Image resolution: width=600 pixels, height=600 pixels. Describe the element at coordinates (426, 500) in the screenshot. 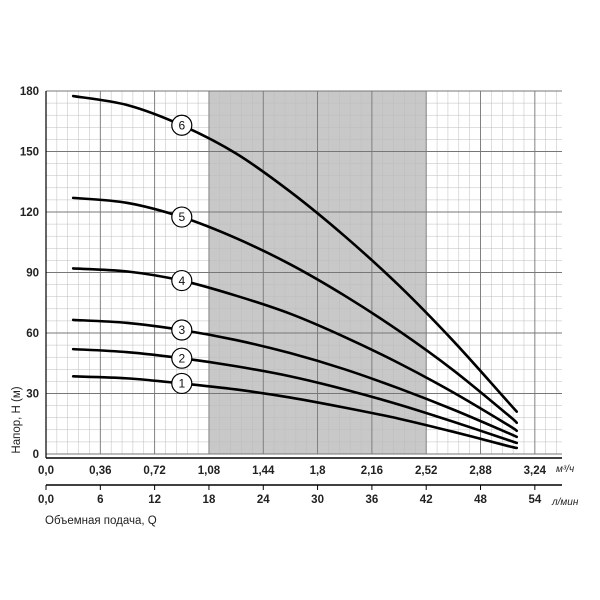

I see `x-tick-label-lmin: 42` at that location.